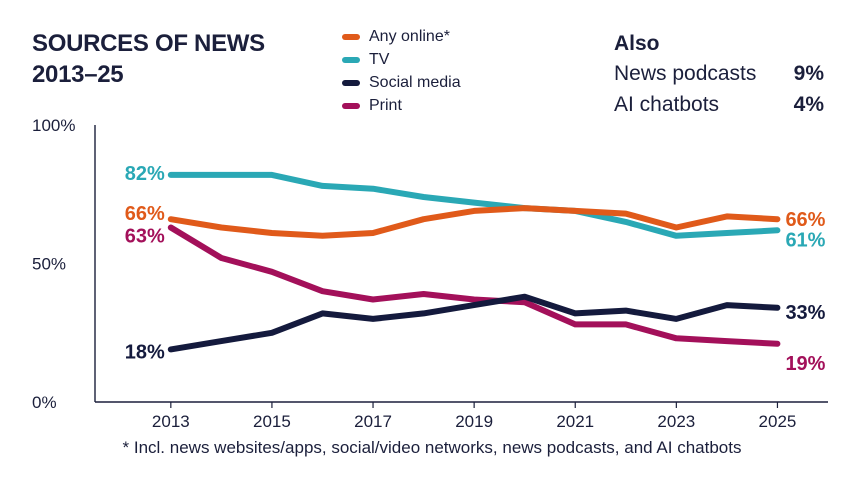 This screenshot has height=488, width=864. Describe the element at coordinates (53, 125) in the screenshot. I see `y-tick-label-100: 100%` at that location.